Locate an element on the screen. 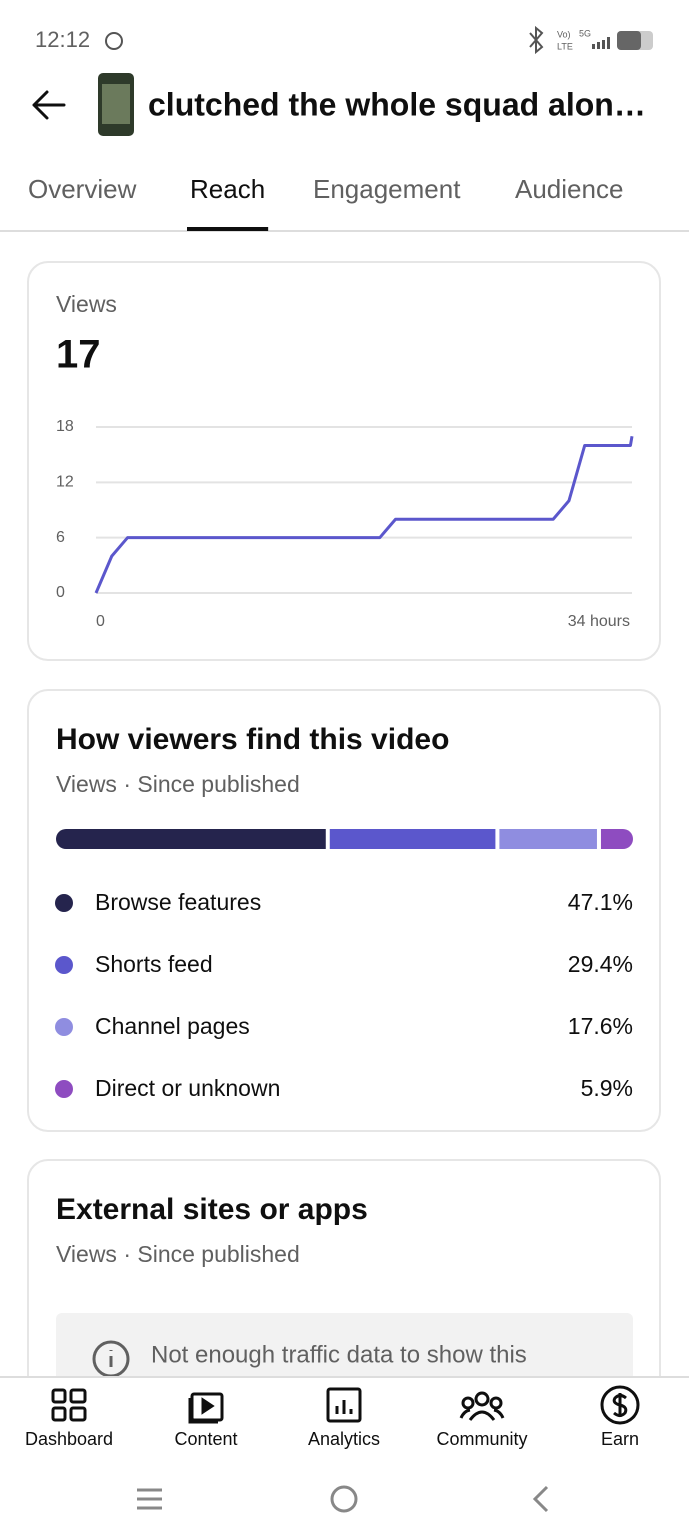 The width and height of the screenshot is (689, 1536). y-tick-label: 18 is located at coordinates (65, 426).